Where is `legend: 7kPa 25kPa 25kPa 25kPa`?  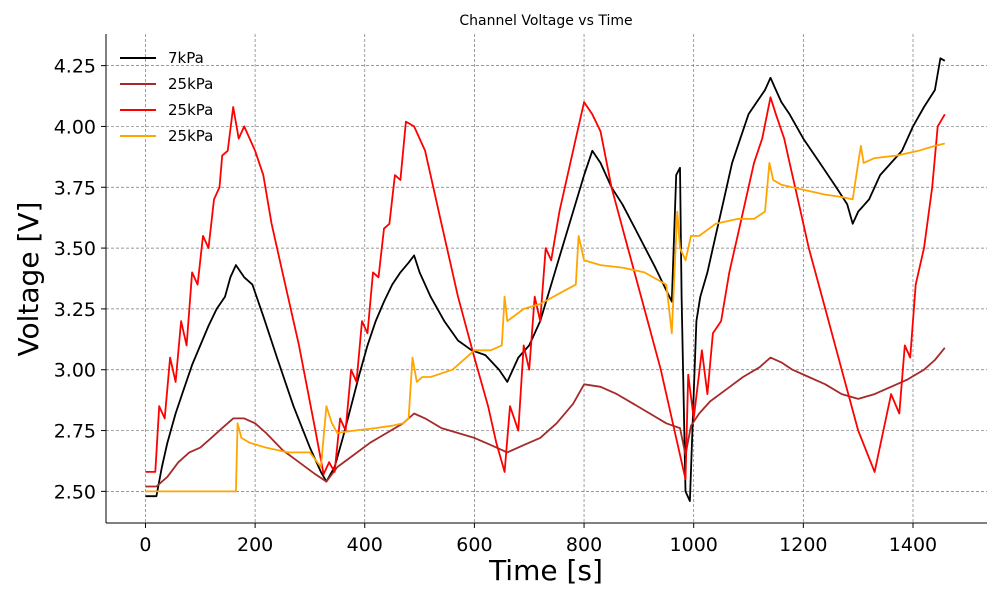
legend: 7kPa 25kPa 25kPa 25kPa is located at coordinates (166, 97).